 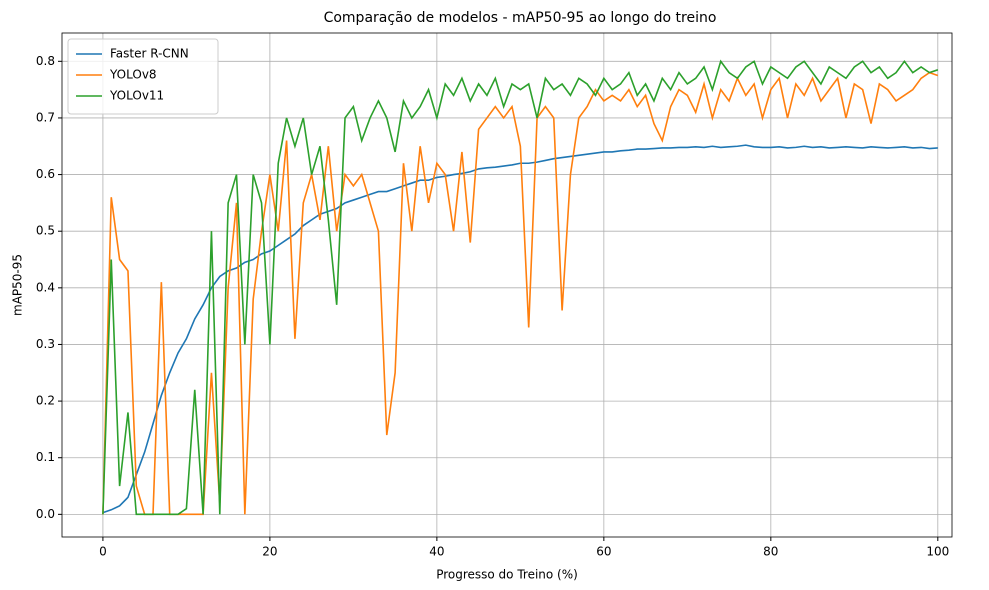 What do you see at coordinates (45, 457) in the screenshot?
I see `y-tick-label: 0.1` at bounding box center [45, 457].